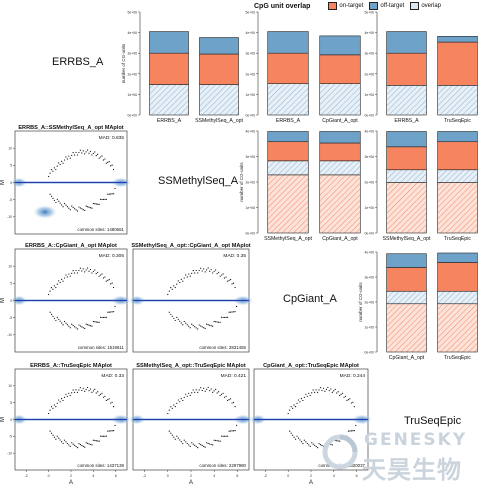 This screenshot has width=487, height=486. What do you see at coordinates (457, 257) in the screenshot?
I see `bar-segment-off-target` at bounding box center [457, 257].